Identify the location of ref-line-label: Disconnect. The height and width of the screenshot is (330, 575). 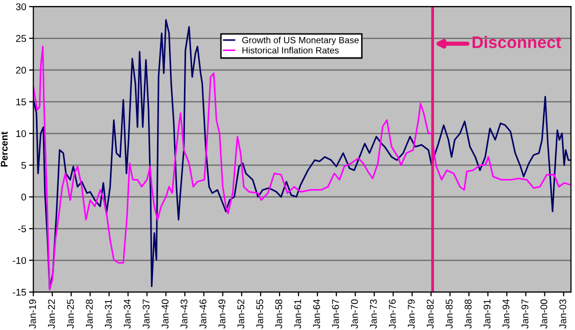
(517, 42).